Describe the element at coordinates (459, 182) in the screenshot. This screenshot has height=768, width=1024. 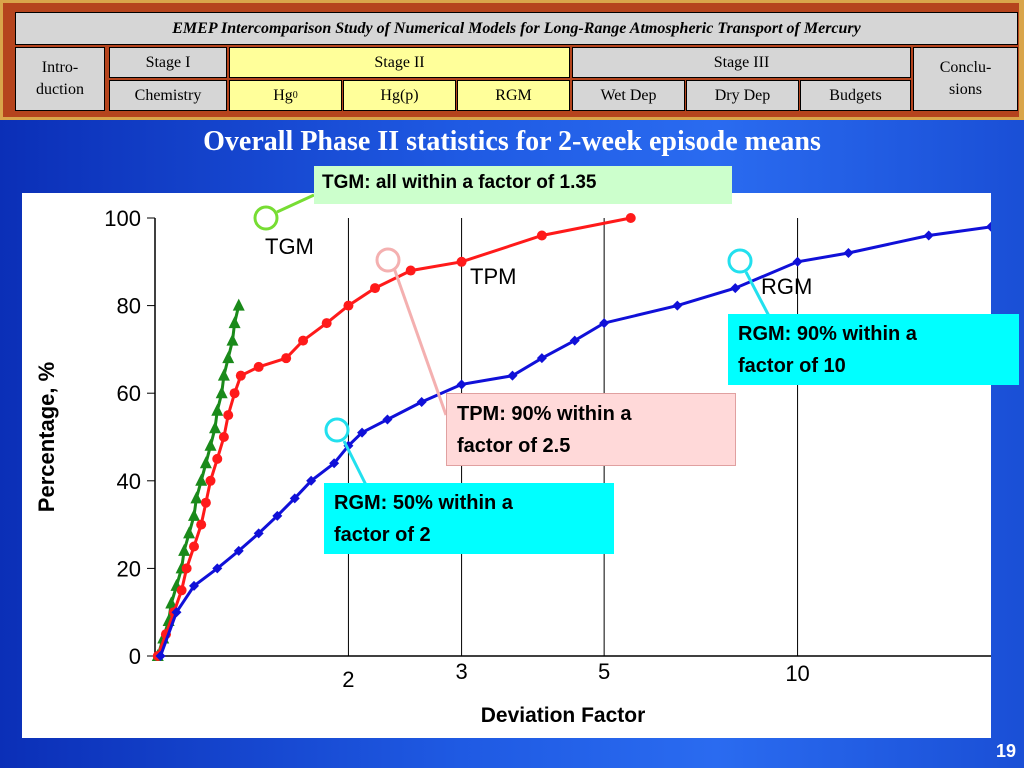
I see `tgm-callout-text: TGM: all within a factor of 1.35` at that location.